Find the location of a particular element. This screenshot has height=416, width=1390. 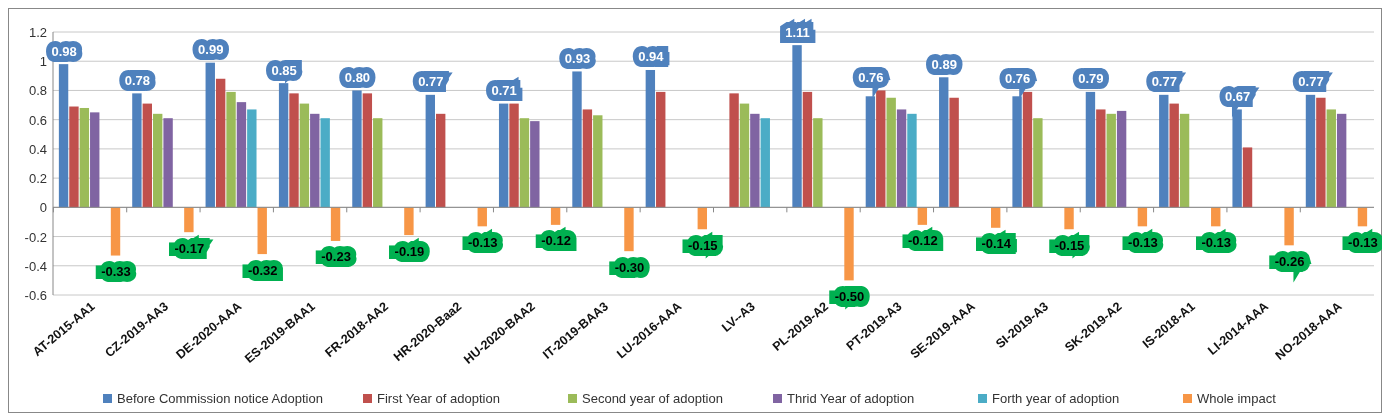

legend-label: Whole impact is located at coordinates (1237, 398).